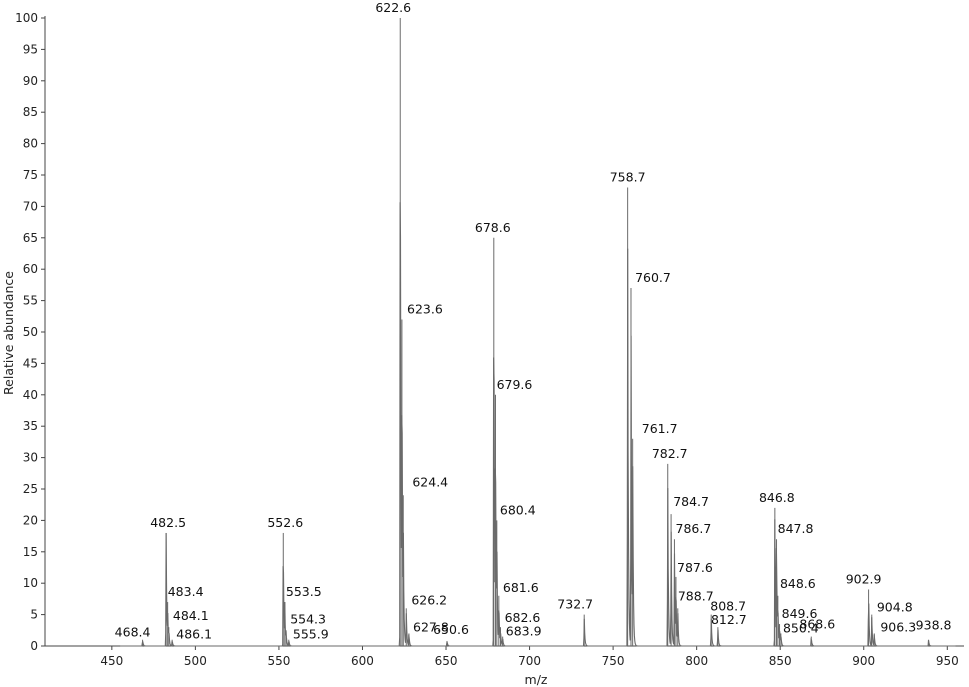 Image resolution: width=969 pixels, height=687 pixels. Describe the element at coordinates (691, 501) in the screenshot. I see `peak-label: 784.7` at that location.